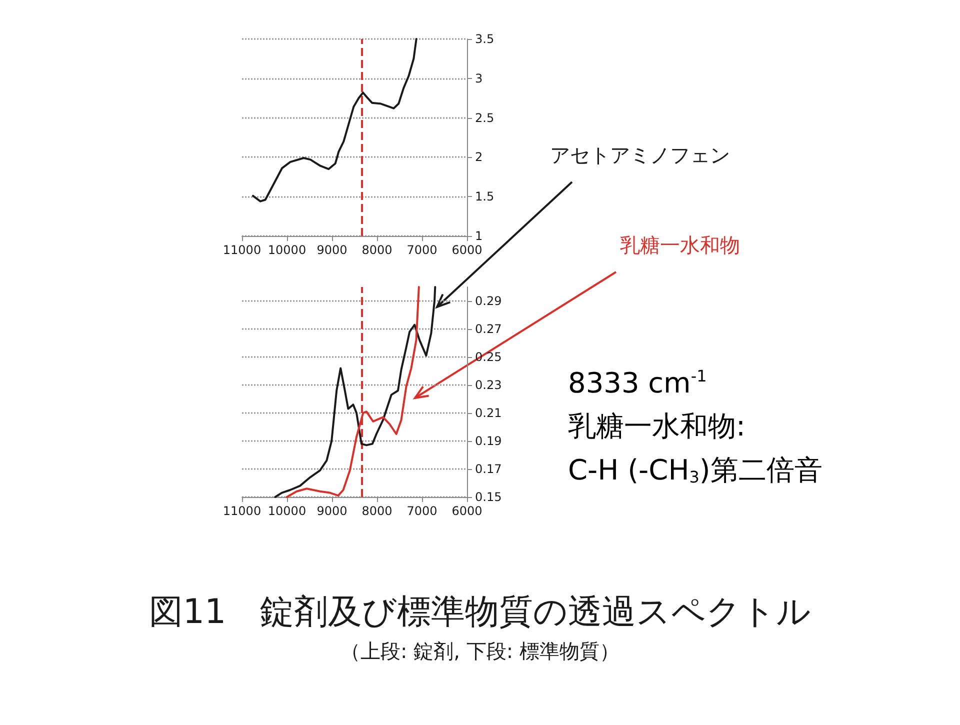 This screenshot has height=725, width=960. Describe the element at coordinates (484, 39) in the screenshot. I see `y-tick-label: 3.5` at that location.